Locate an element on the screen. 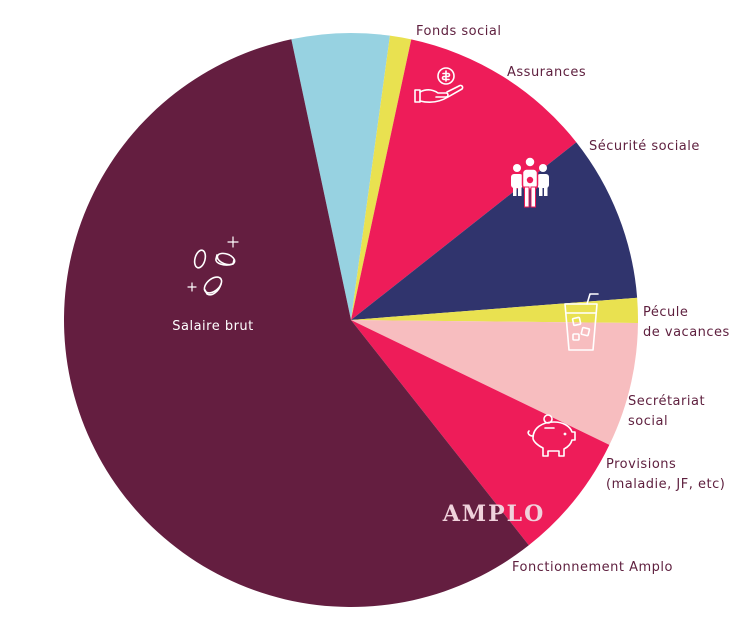 Image resolution: width=747 pixels, height=627 pixels. pie-slice-securite-sociale is located at coordinates (464, 180).